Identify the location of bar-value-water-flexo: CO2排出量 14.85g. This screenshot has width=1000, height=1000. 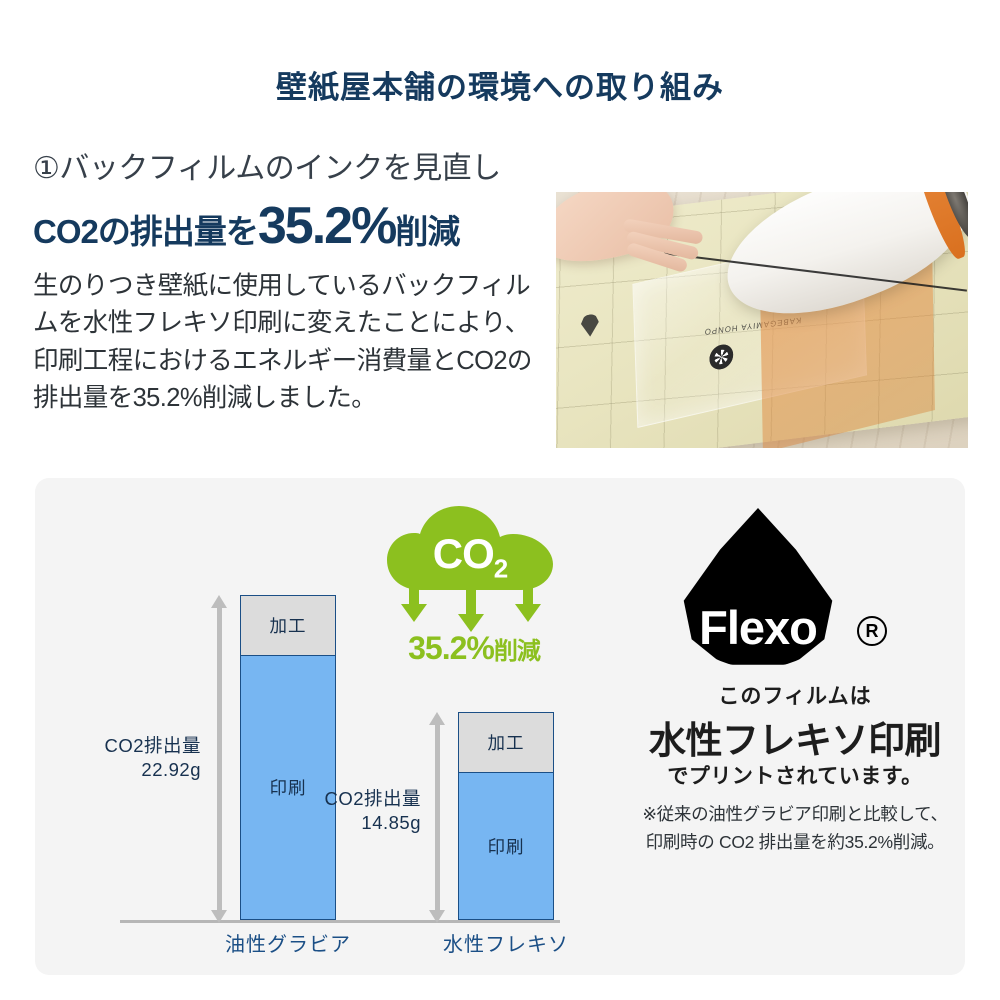
(347, 811).